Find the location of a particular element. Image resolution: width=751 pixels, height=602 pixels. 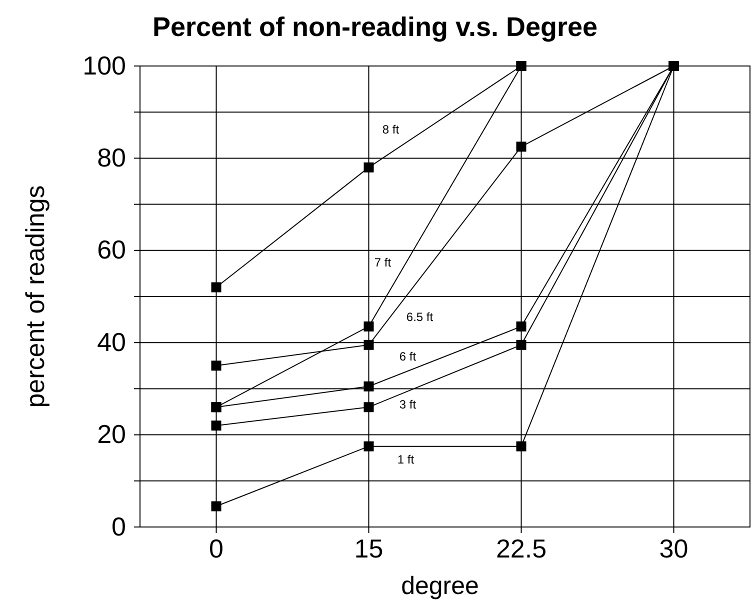

y-tick-label: 20 is located at coordinates (111, 434).